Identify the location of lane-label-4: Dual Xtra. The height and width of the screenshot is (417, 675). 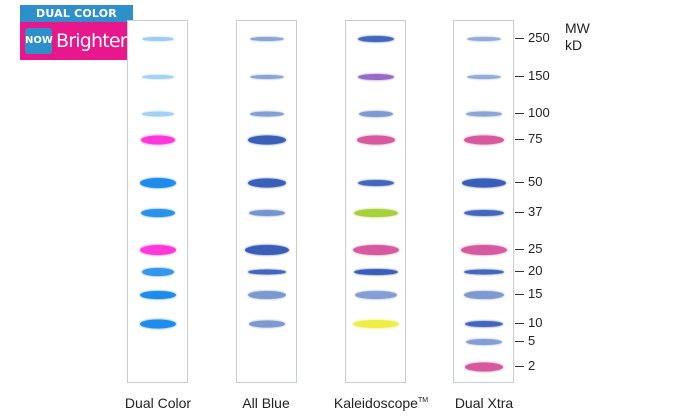
(484, 403).